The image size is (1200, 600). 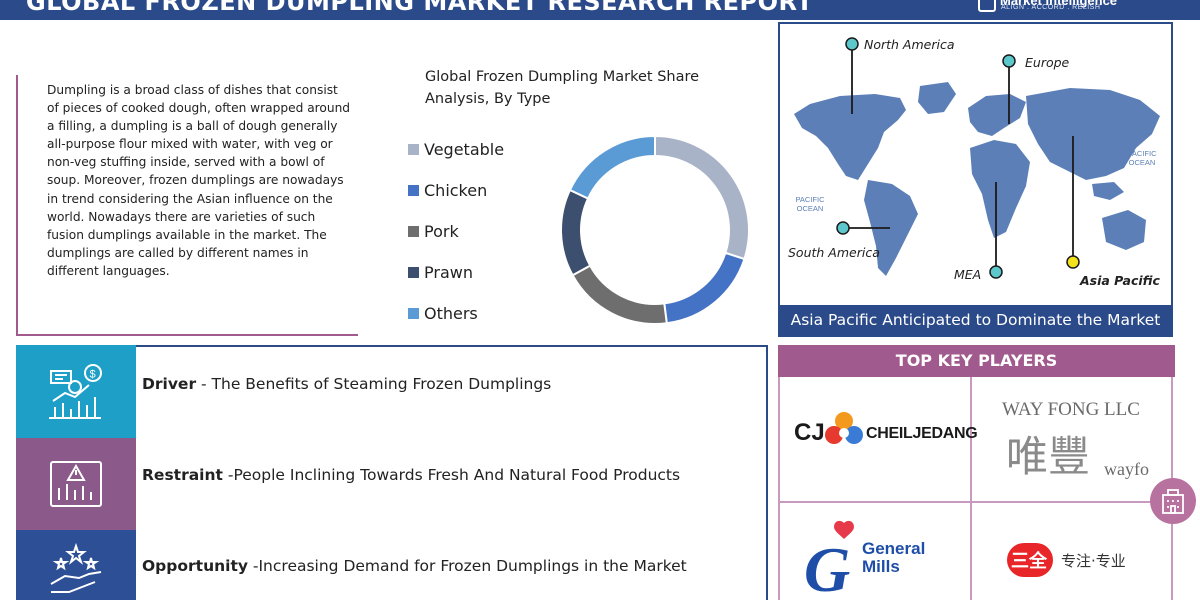 What do you see at coordinates (619, 294) in the screenshot?
I see `donut-slice-pork` at bounding box center [619, 294].